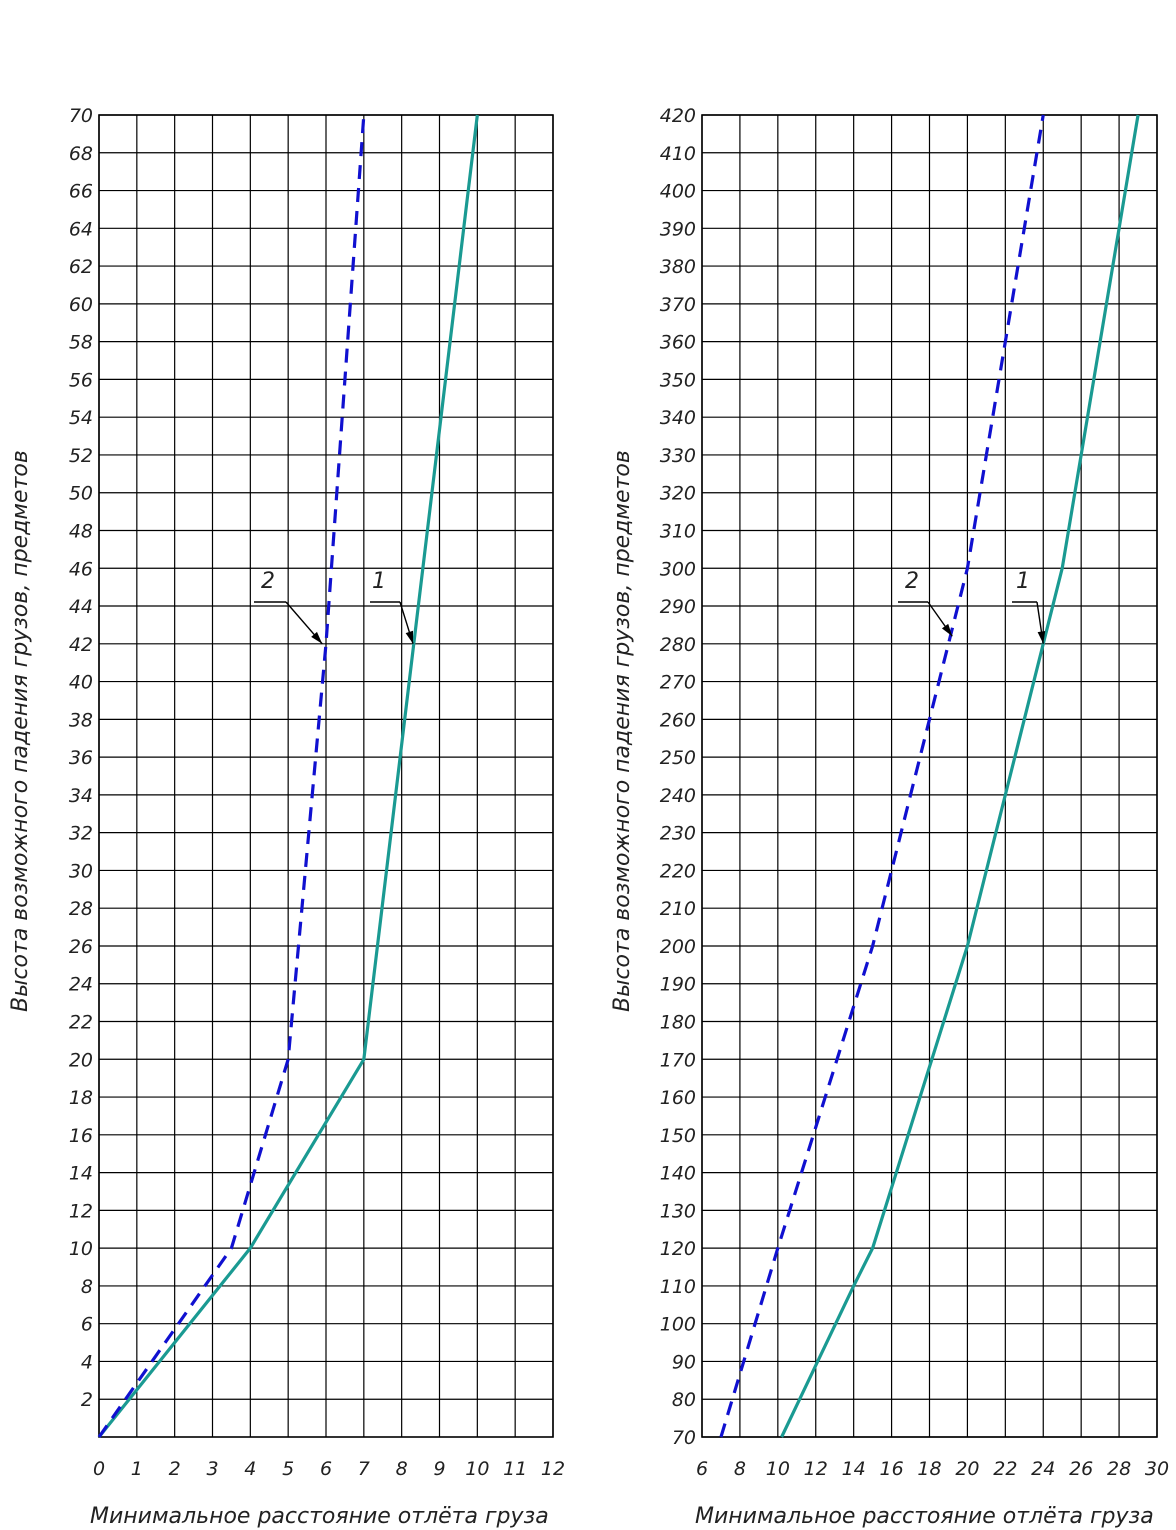 The image size is (1176, 1530). What do you see at coordinates (678, 192) in the screenshot?
I see `y-tick-label: 400` at bounding box center [678, 192].